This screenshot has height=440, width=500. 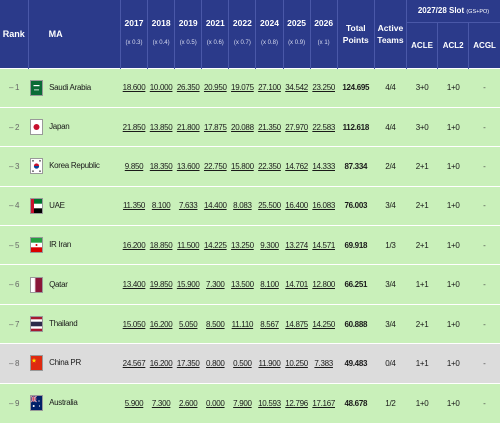 I want to click on season-points-link: 14.400, so click(x=215, y=205).